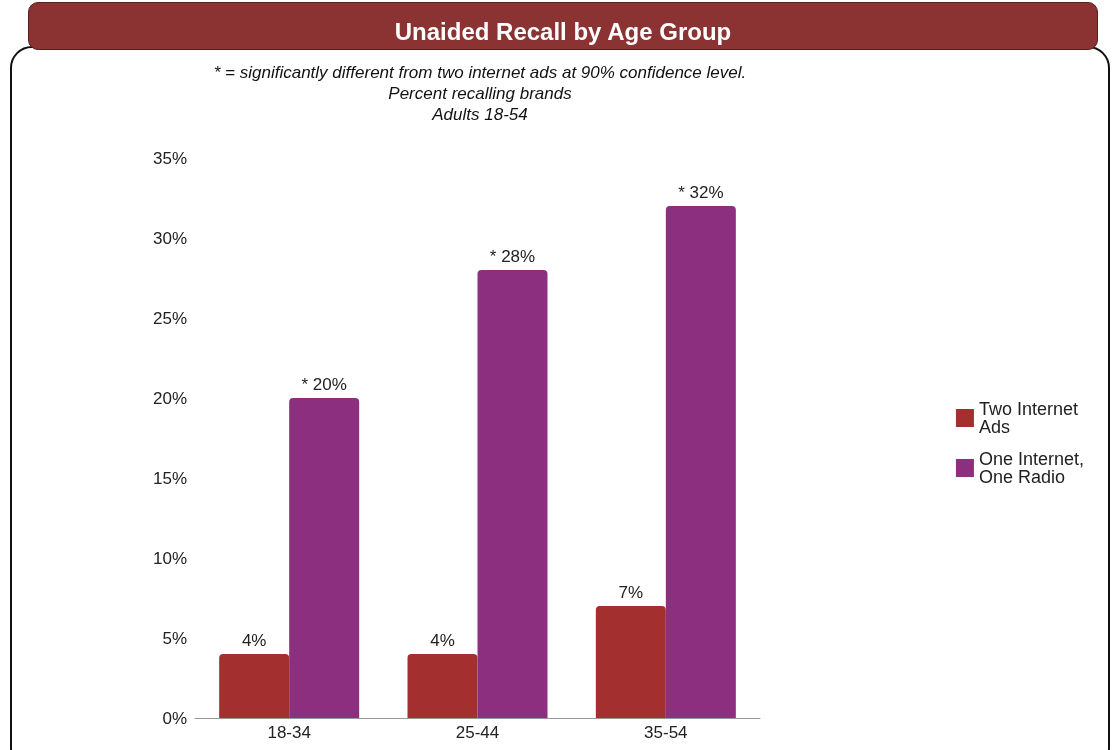  What do you see at coordinates (174, 718) in the screenshot?
I see `y-tick-label: 0%` at bounding box center [174, 718].